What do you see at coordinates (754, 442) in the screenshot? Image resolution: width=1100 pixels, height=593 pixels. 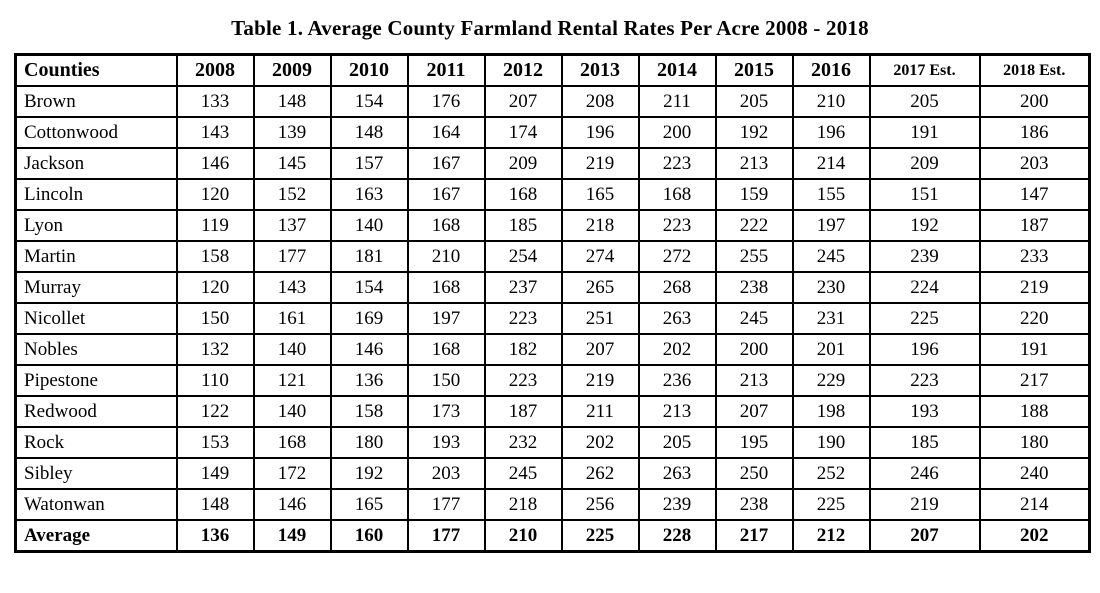 I see `rate-value: 195` at bounding box center [754, 442].